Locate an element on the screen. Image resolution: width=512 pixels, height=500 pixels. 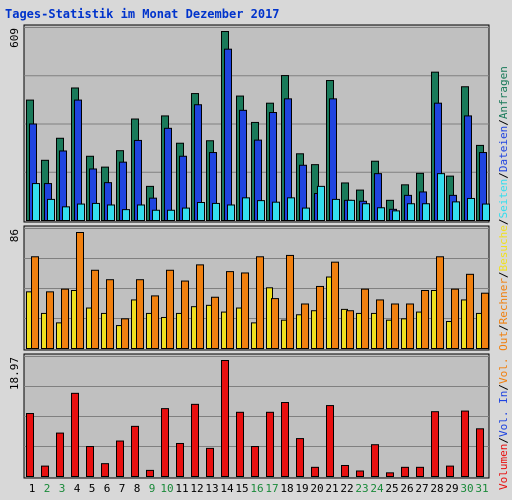
y-max-label: 86 is located at coordinates (14, 235).